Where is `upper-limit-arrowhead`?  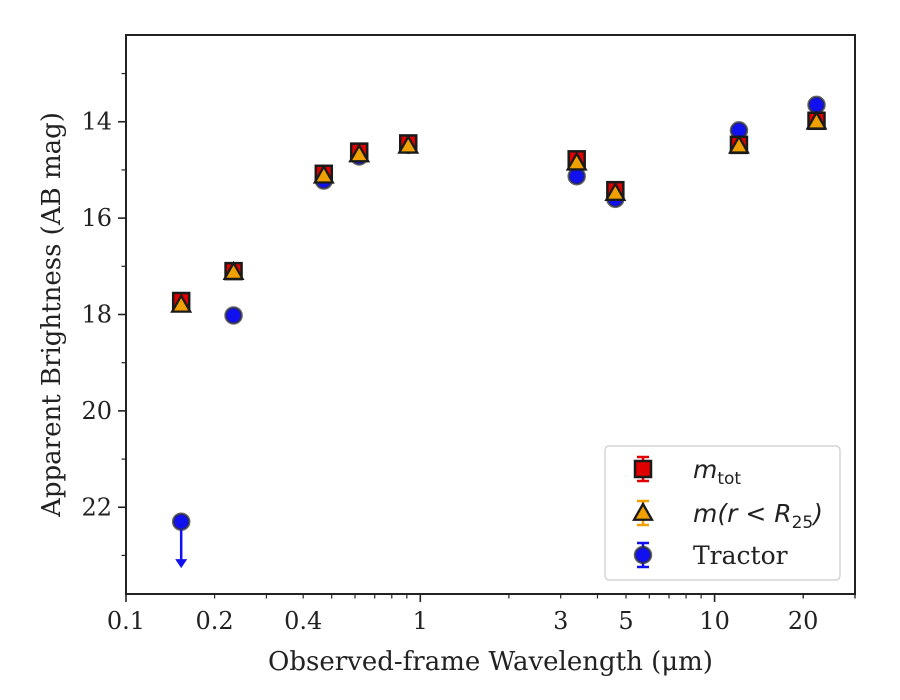 upper-limit-arrowhead is located at coordinates (181, 564).